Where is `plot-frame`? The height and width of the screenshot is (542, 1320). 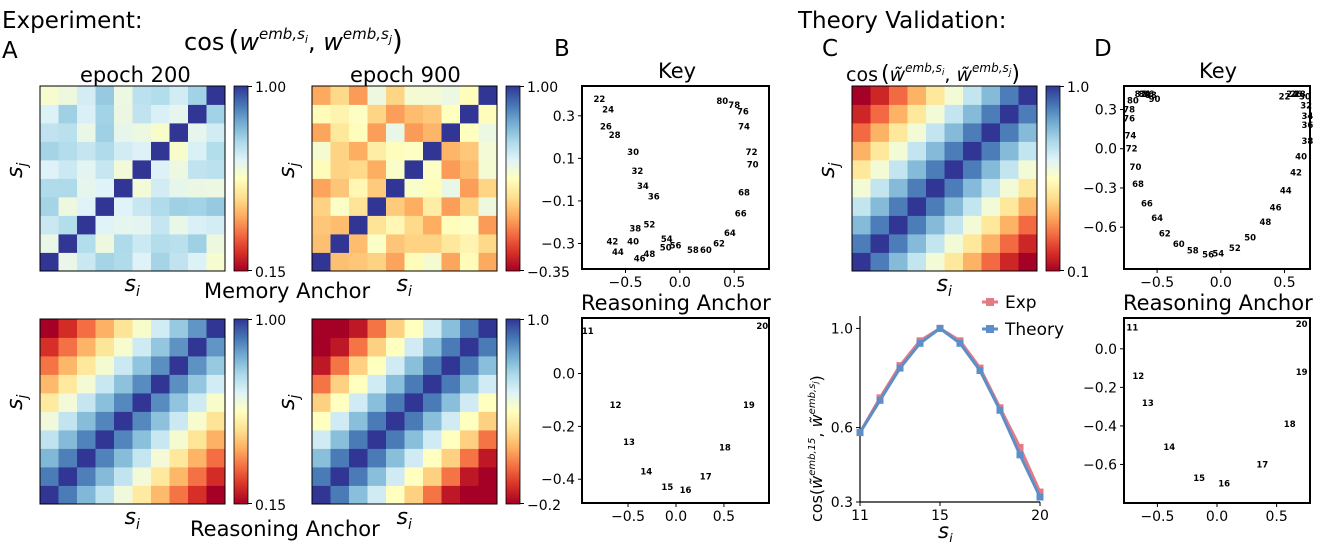
plot-frame is located at coordinates (675, 177).